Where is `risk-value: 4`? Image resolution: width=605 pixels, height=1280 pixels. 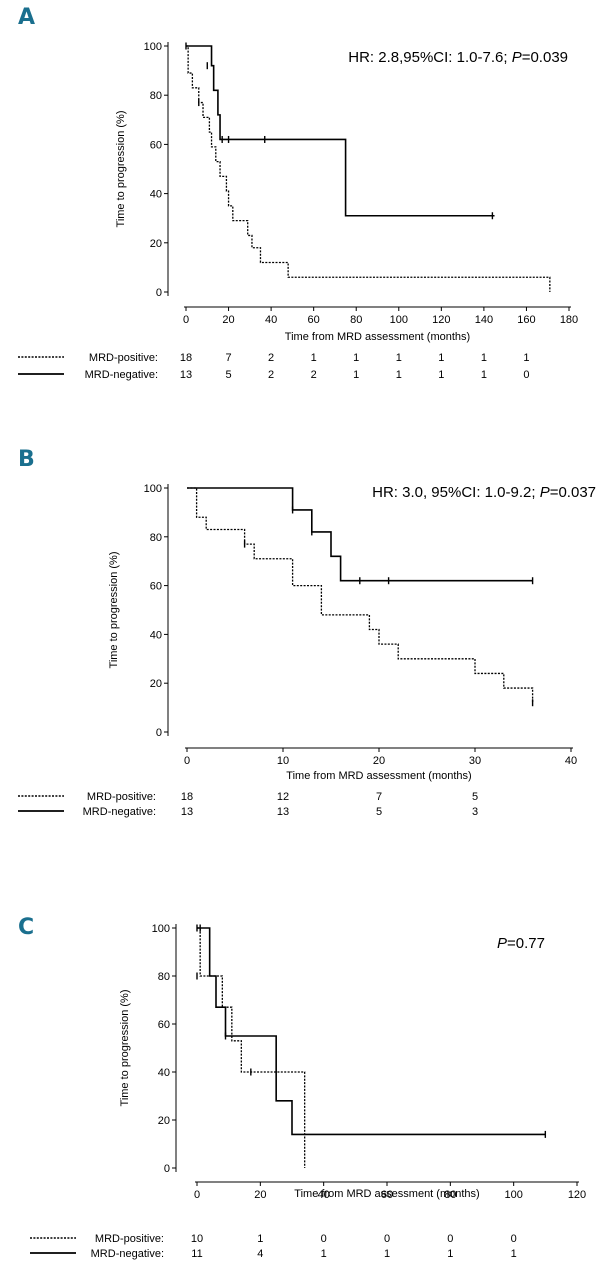
risk-value: 4 is located at coordinates (260, 1254).